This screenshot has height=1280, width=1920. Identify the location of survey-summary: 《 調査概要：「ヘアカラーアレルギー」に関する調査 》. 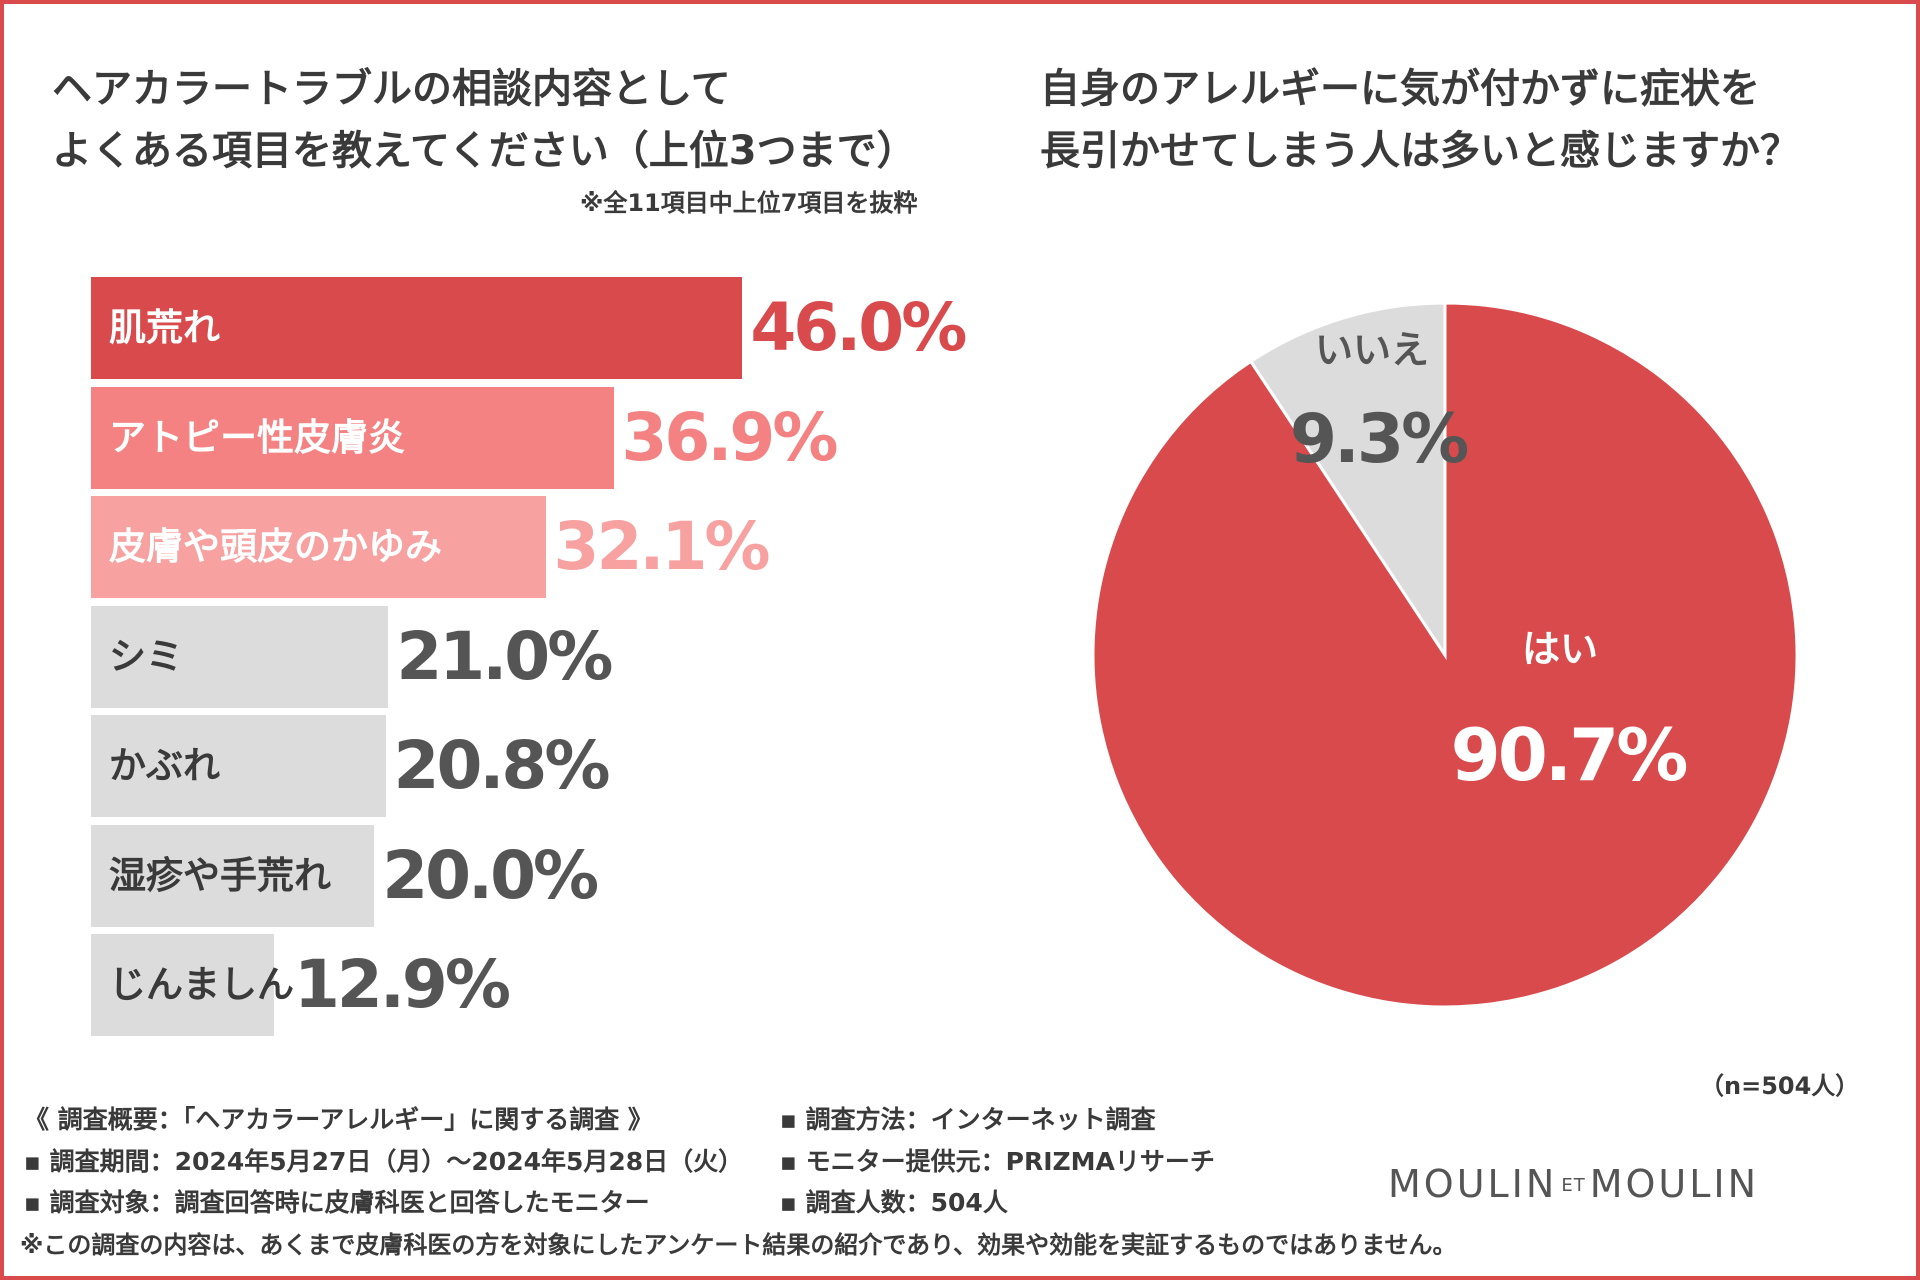
(338, 1119).